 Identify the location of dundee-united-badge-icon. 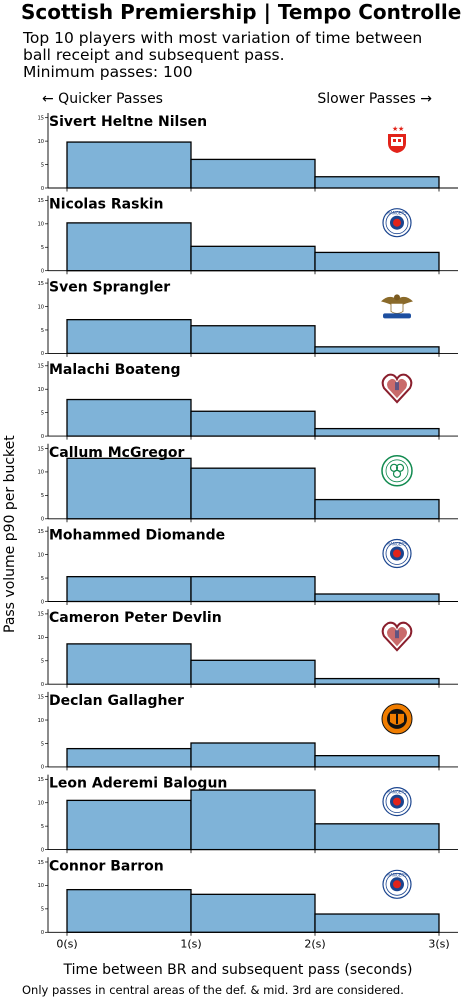
(397, 719).